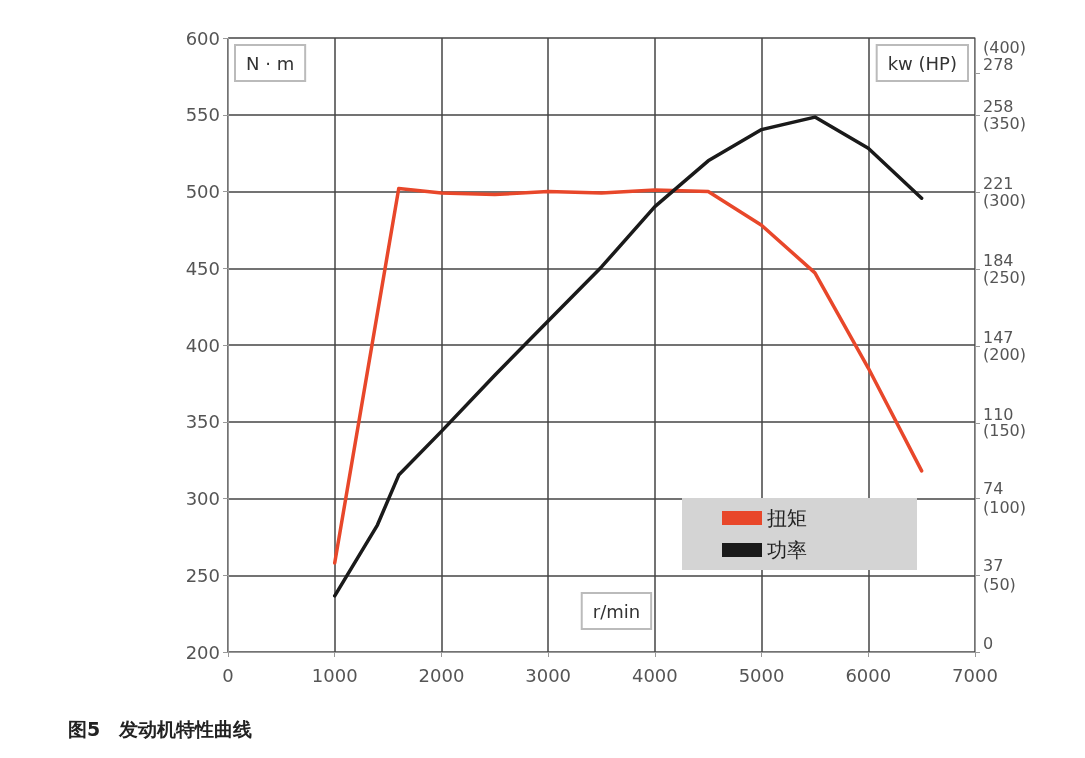  Describe the element at coordinates (1005, 431) in the screenshot. I see `y3-tick-label: (150)` at that location.